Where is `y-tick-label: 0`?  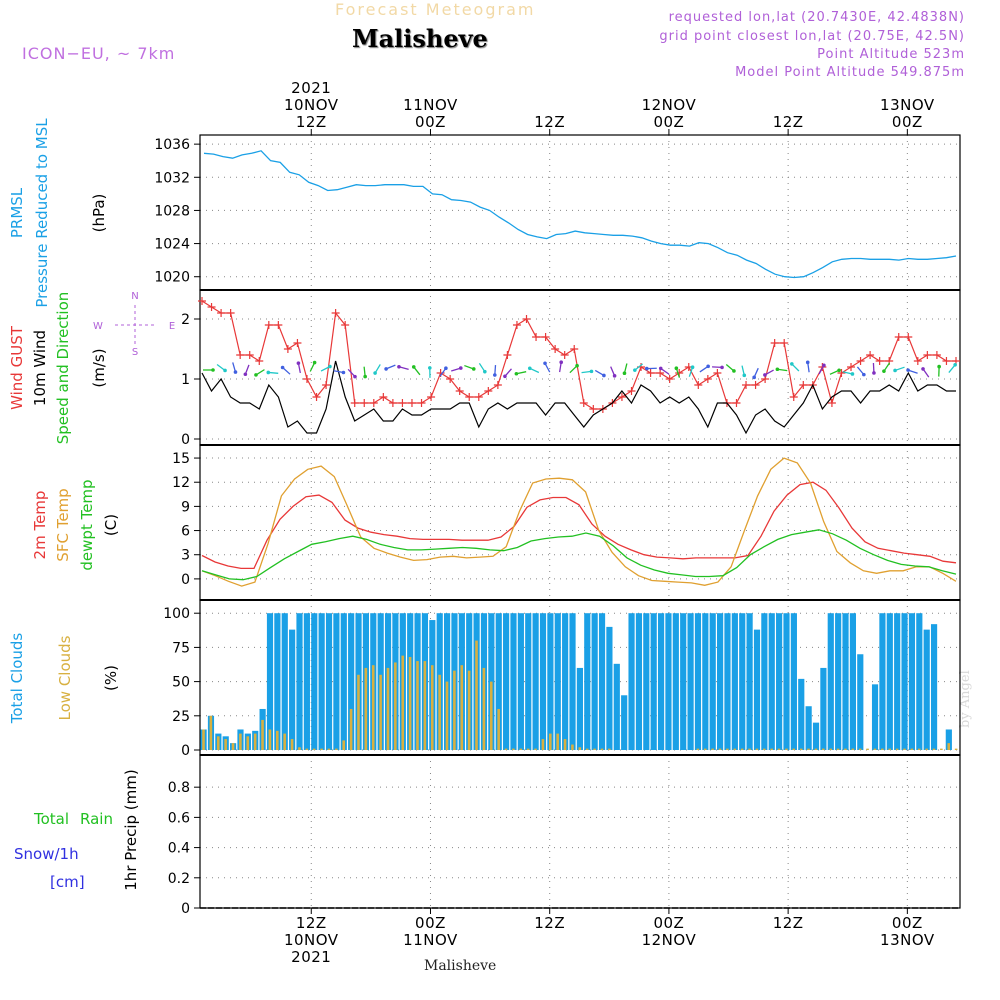
y-tick-label: 0 is located at coordinates (185, 440).